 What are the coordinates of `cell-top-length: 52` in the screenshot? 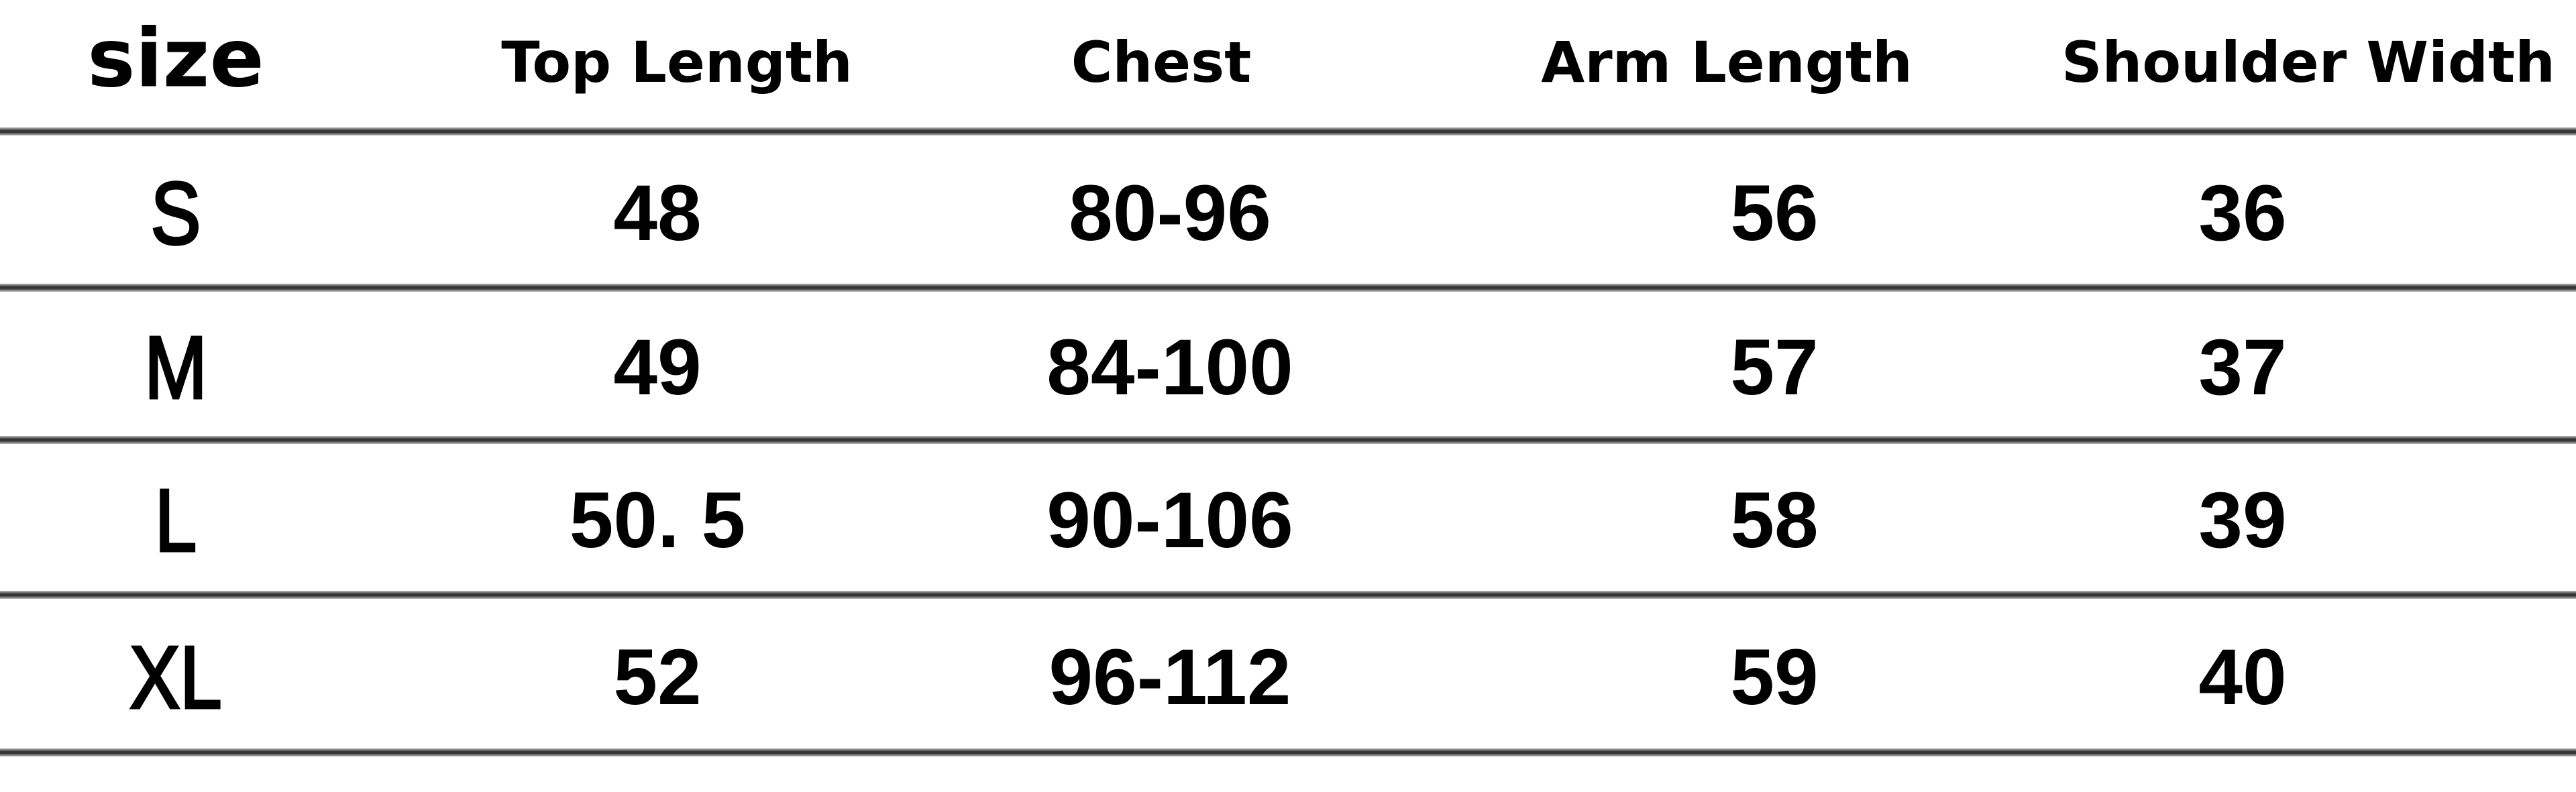 It's located at (657, 677).